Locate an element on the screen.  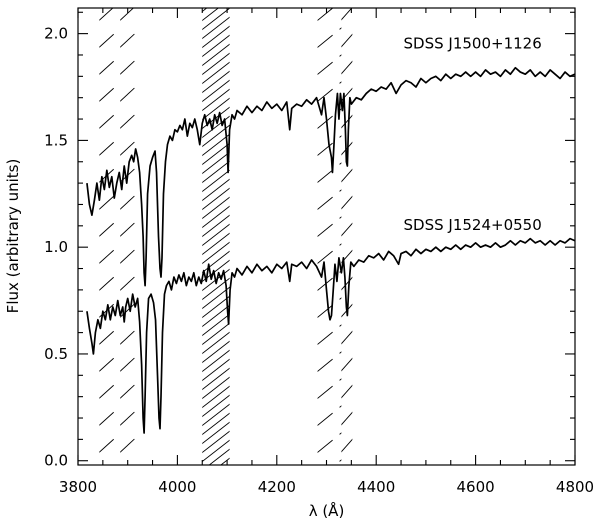
x-tick-label: 4000 is located at coordinates (177, 487).